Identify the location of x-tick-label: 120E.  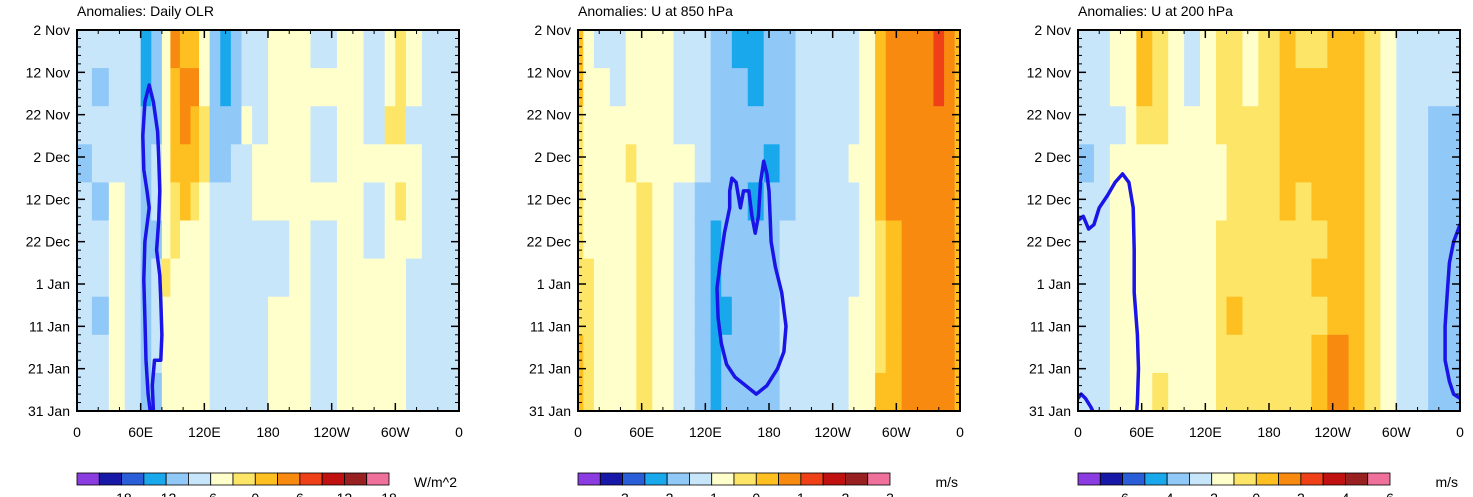
(1205, 432).